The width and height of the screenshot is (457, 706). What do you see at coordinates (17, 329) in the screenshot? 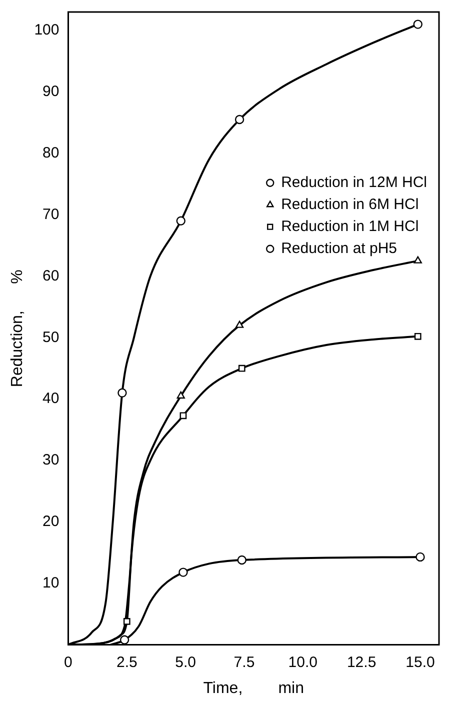
I see `y-axis-title: Reduction, %` at bounding box center [17, 329].